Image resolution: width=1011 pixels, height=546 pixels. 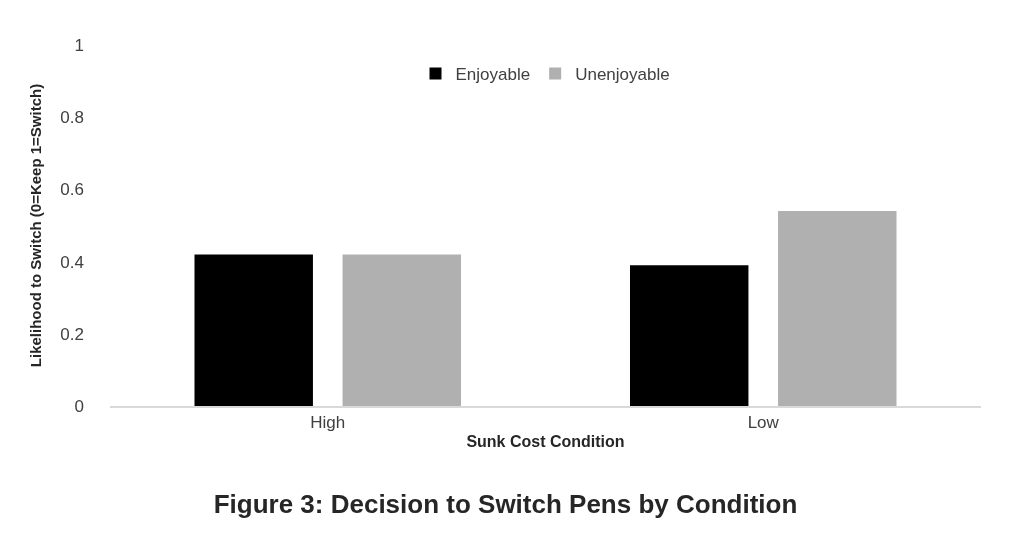 I want to click on y-tick-label: 1, so click(x=79, y=45).